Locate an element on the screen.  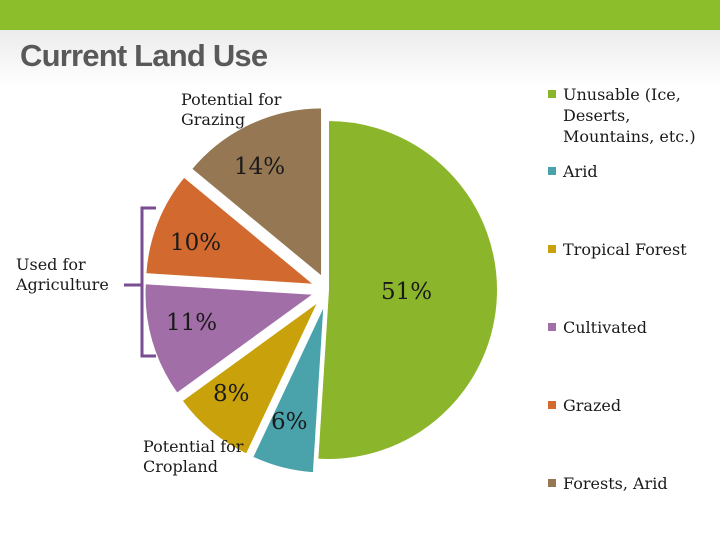
pie-slice-tropical-forest is located at coordinates (250, 377).